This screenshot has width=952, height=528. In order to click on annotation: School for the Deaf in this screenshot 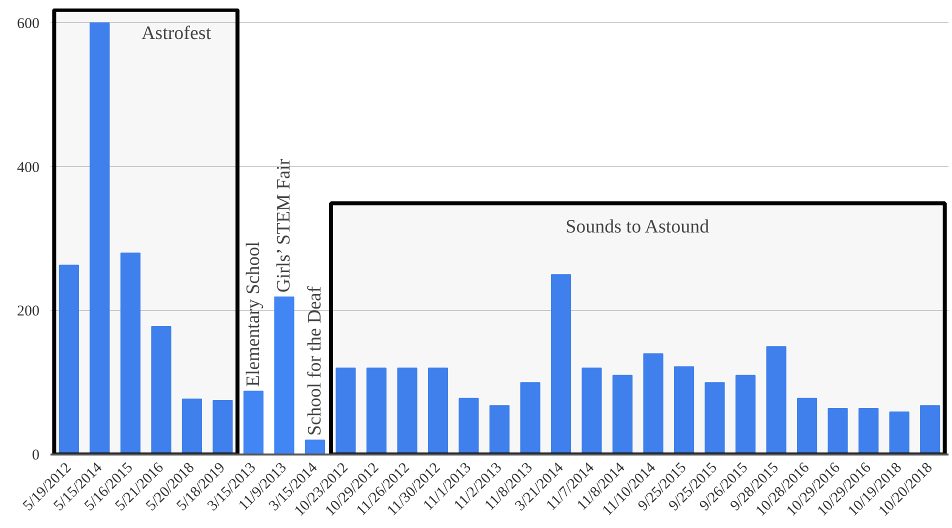, I will do `click(315, 361)`.